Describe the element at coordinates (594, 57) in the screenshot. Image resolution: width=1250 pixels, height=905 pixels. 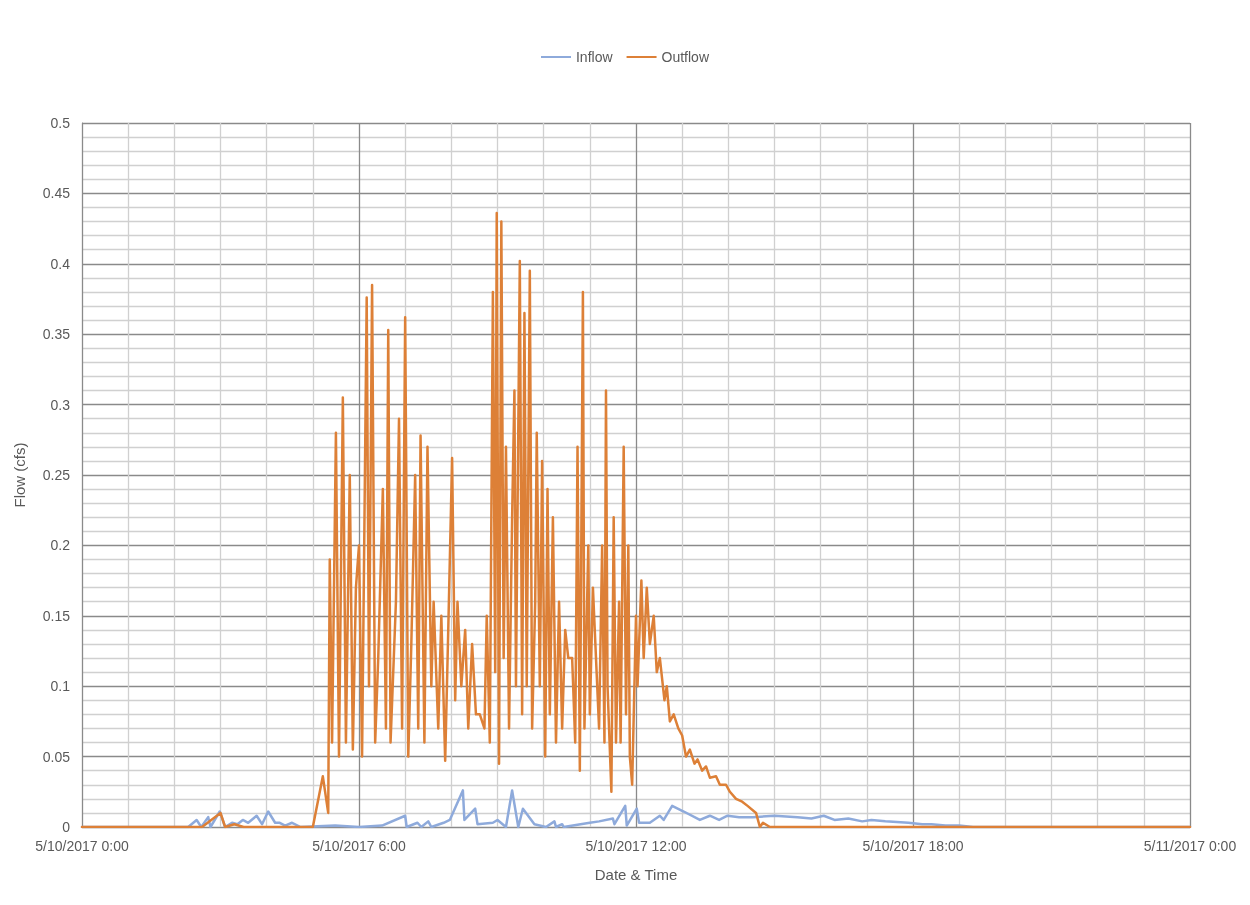
I see `legend-label: Inflow` at that location.